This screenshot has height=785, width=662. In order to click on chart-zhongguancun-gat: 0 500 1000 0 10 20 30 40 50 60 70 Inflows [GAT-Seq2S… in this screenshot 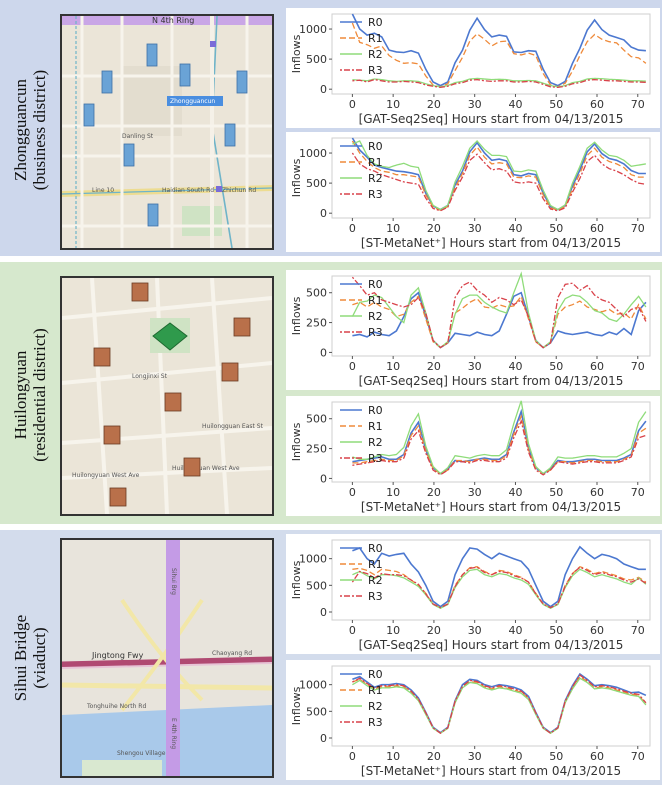, I will do `click(473, 68)`.